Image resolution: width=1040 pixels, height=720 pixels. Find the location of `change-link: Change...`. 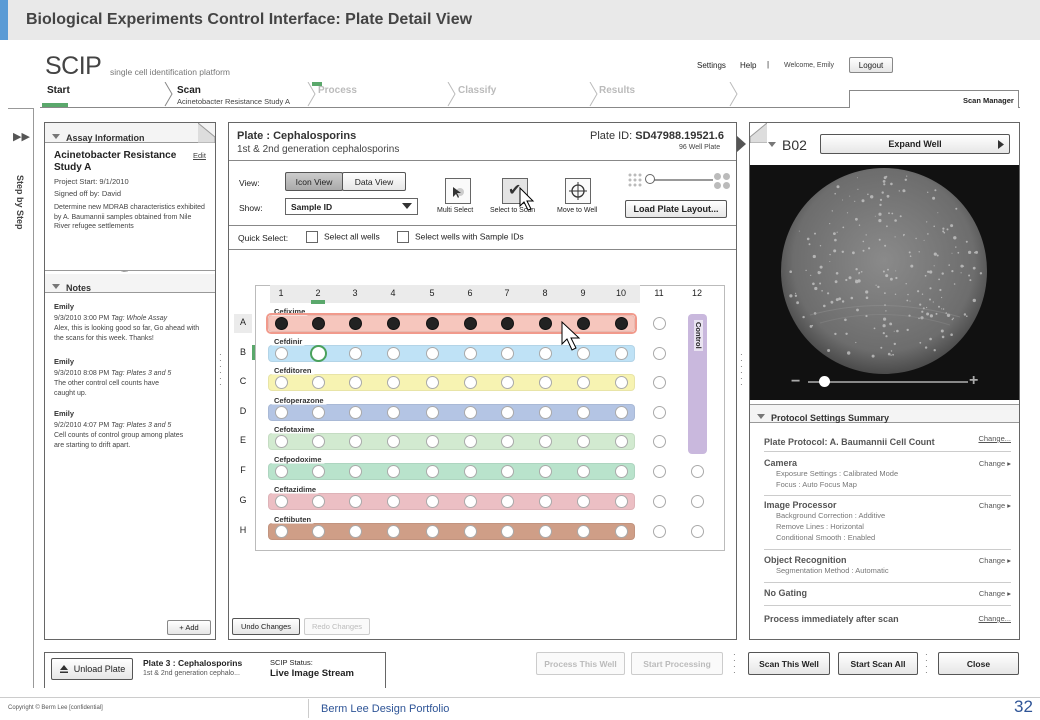

change-link: Change... is located at coordinates (994, 618).